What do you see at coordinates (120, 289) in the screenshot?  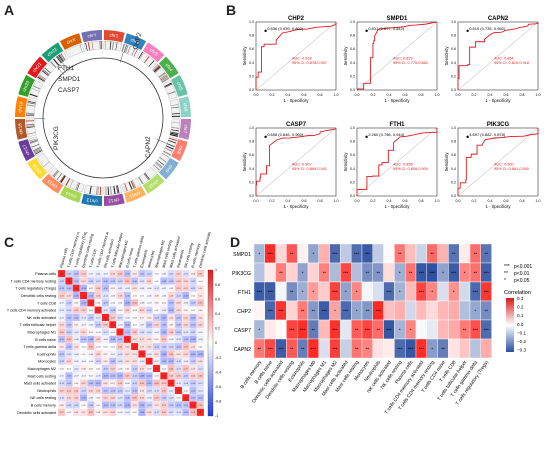 I see `corr-value: -0.11` at bounding box center [120, 289].